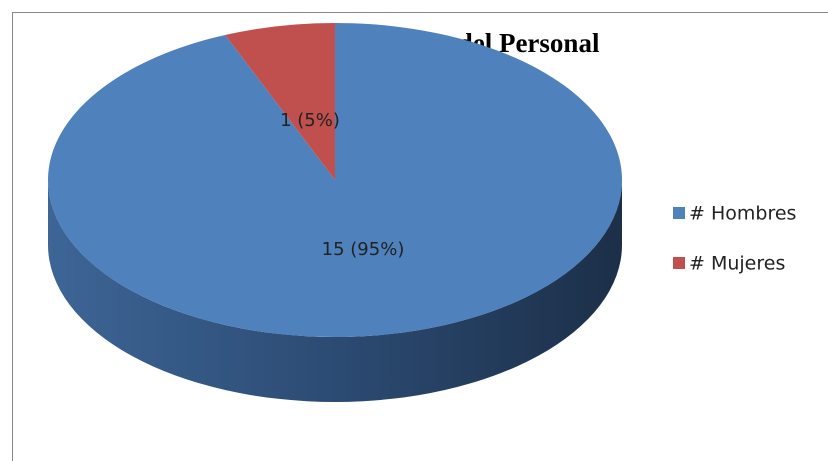 The height and width of the screenshot is (461, 828). I want to click on legend-label: # Mujeres, so click(737, 264).